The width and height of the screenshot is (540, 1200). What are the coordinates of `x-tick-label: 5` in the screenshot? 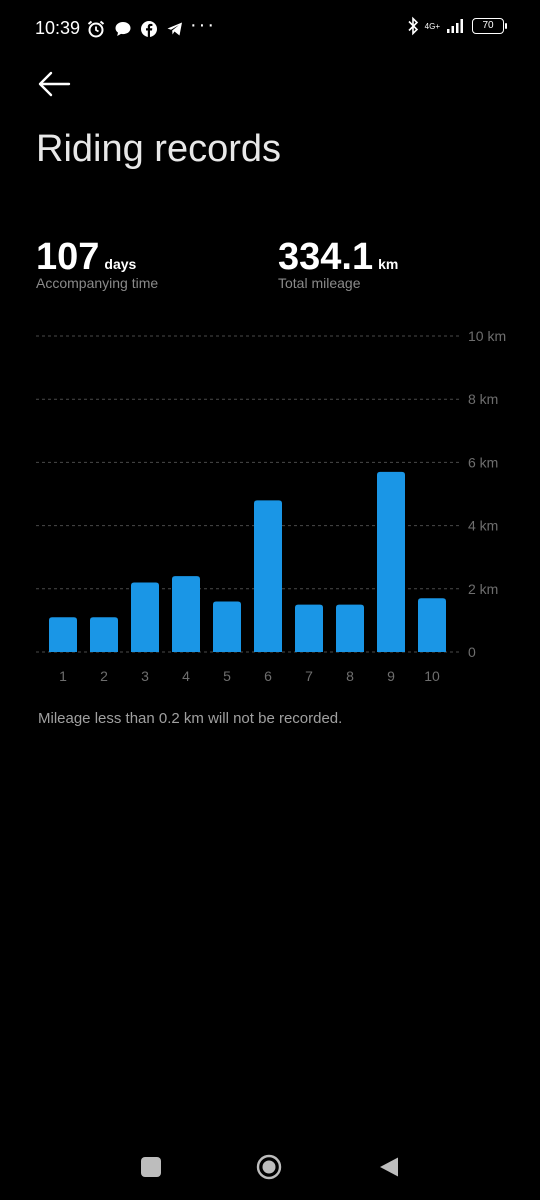 It's located at (227, 676).